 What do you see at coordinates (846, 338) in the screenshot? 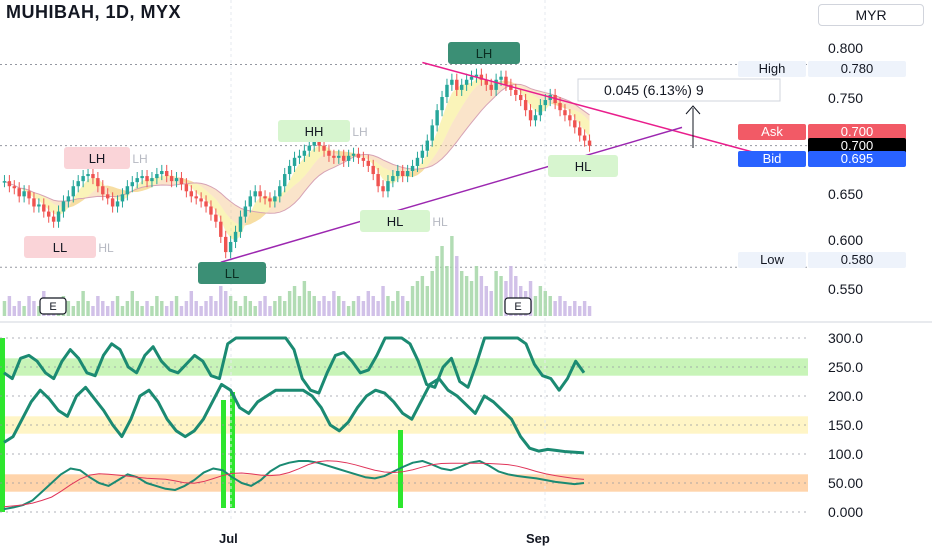
I see `osc-tick: 300.0` at bounding box center [846, 338].